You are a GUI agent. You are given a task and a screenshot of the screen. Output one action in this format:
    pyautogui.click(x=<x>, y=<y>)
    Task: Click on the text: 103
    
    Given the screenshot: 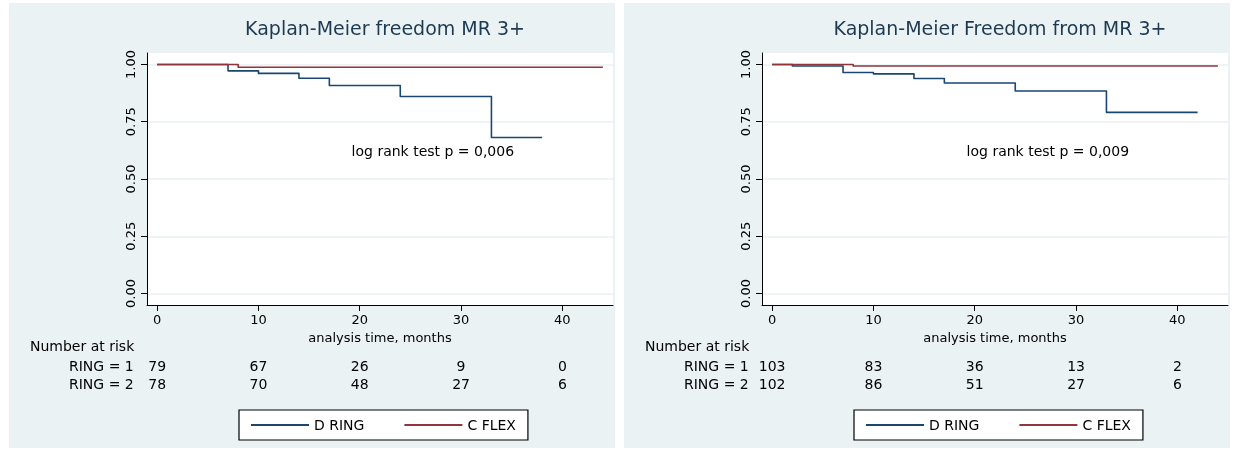 What is the action you would take?
    pyautogui.click(x=772, y=366)
    